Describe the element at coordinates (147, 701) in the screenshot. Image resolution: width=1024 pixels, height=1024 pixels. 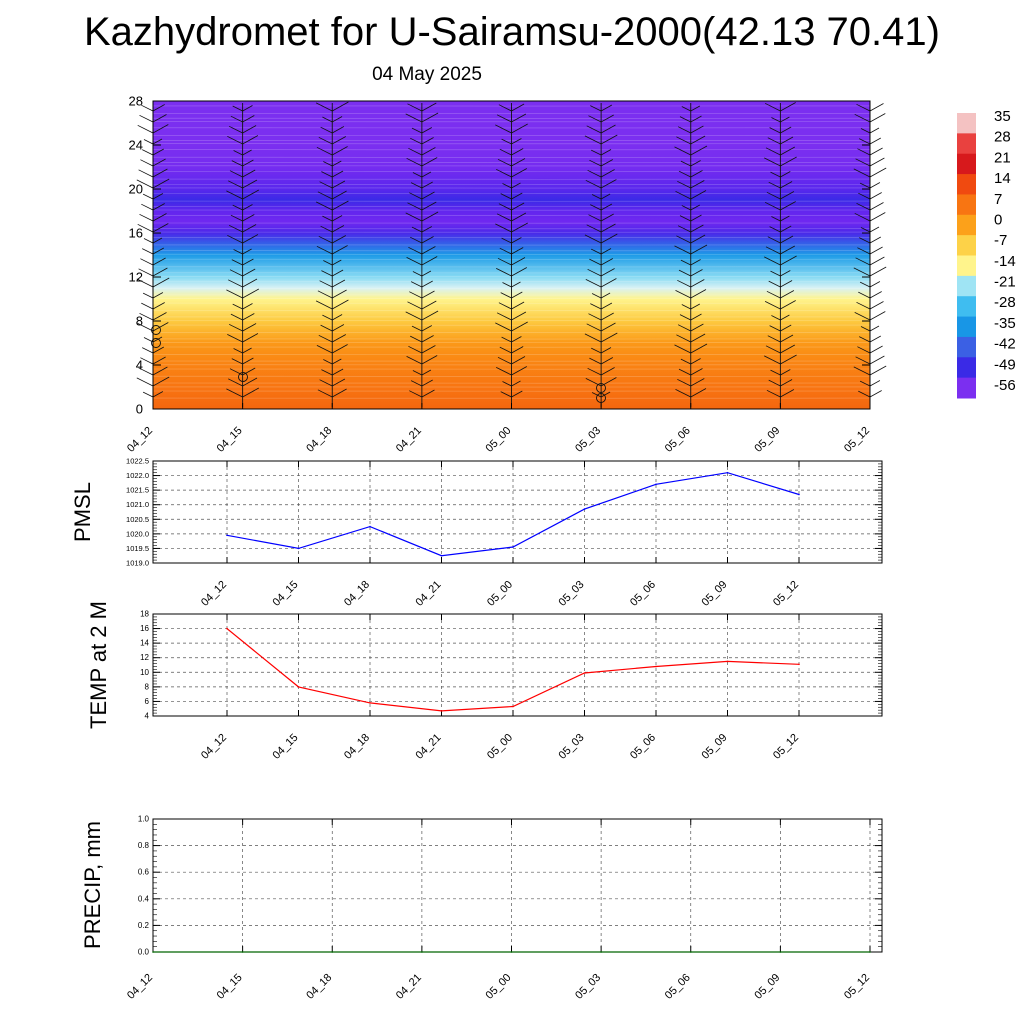
I see `y-tick-label: 6` at that location.